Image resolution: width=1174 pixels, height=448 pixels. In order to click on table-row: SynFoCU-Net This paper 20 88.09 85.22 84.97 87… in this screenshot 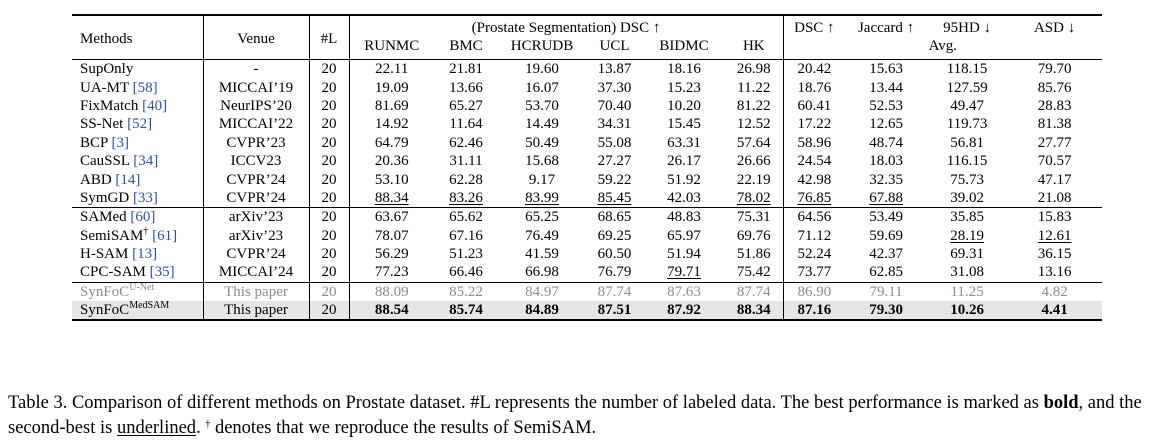, I will do `click(587, 291)`.